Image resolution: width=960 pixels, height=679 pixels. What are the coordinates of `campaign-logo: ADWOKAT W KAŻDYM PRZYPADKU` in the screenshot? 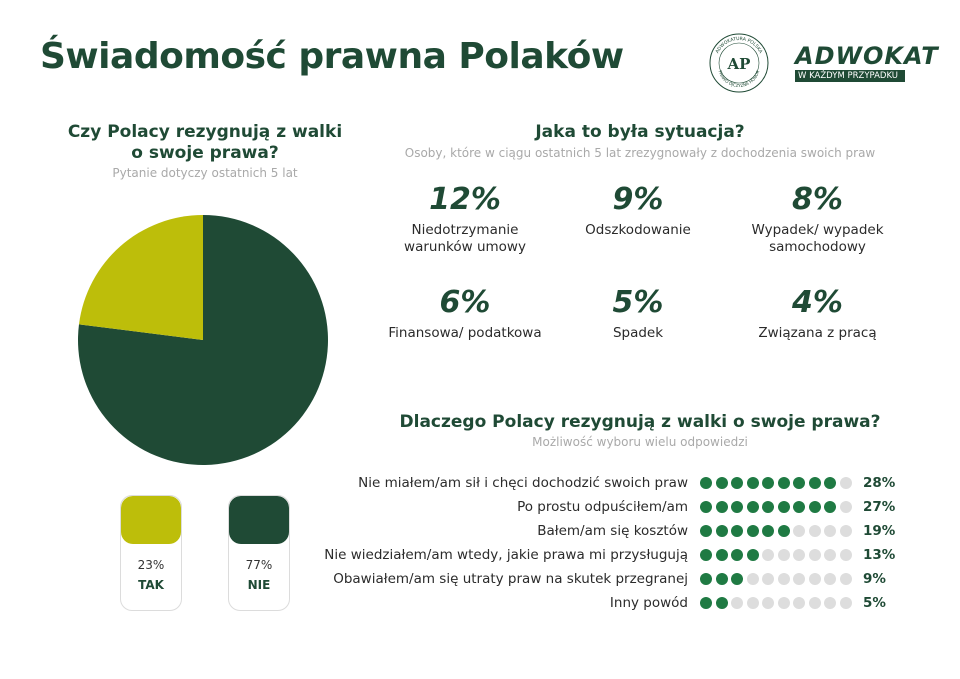 It's located at (867, 62).